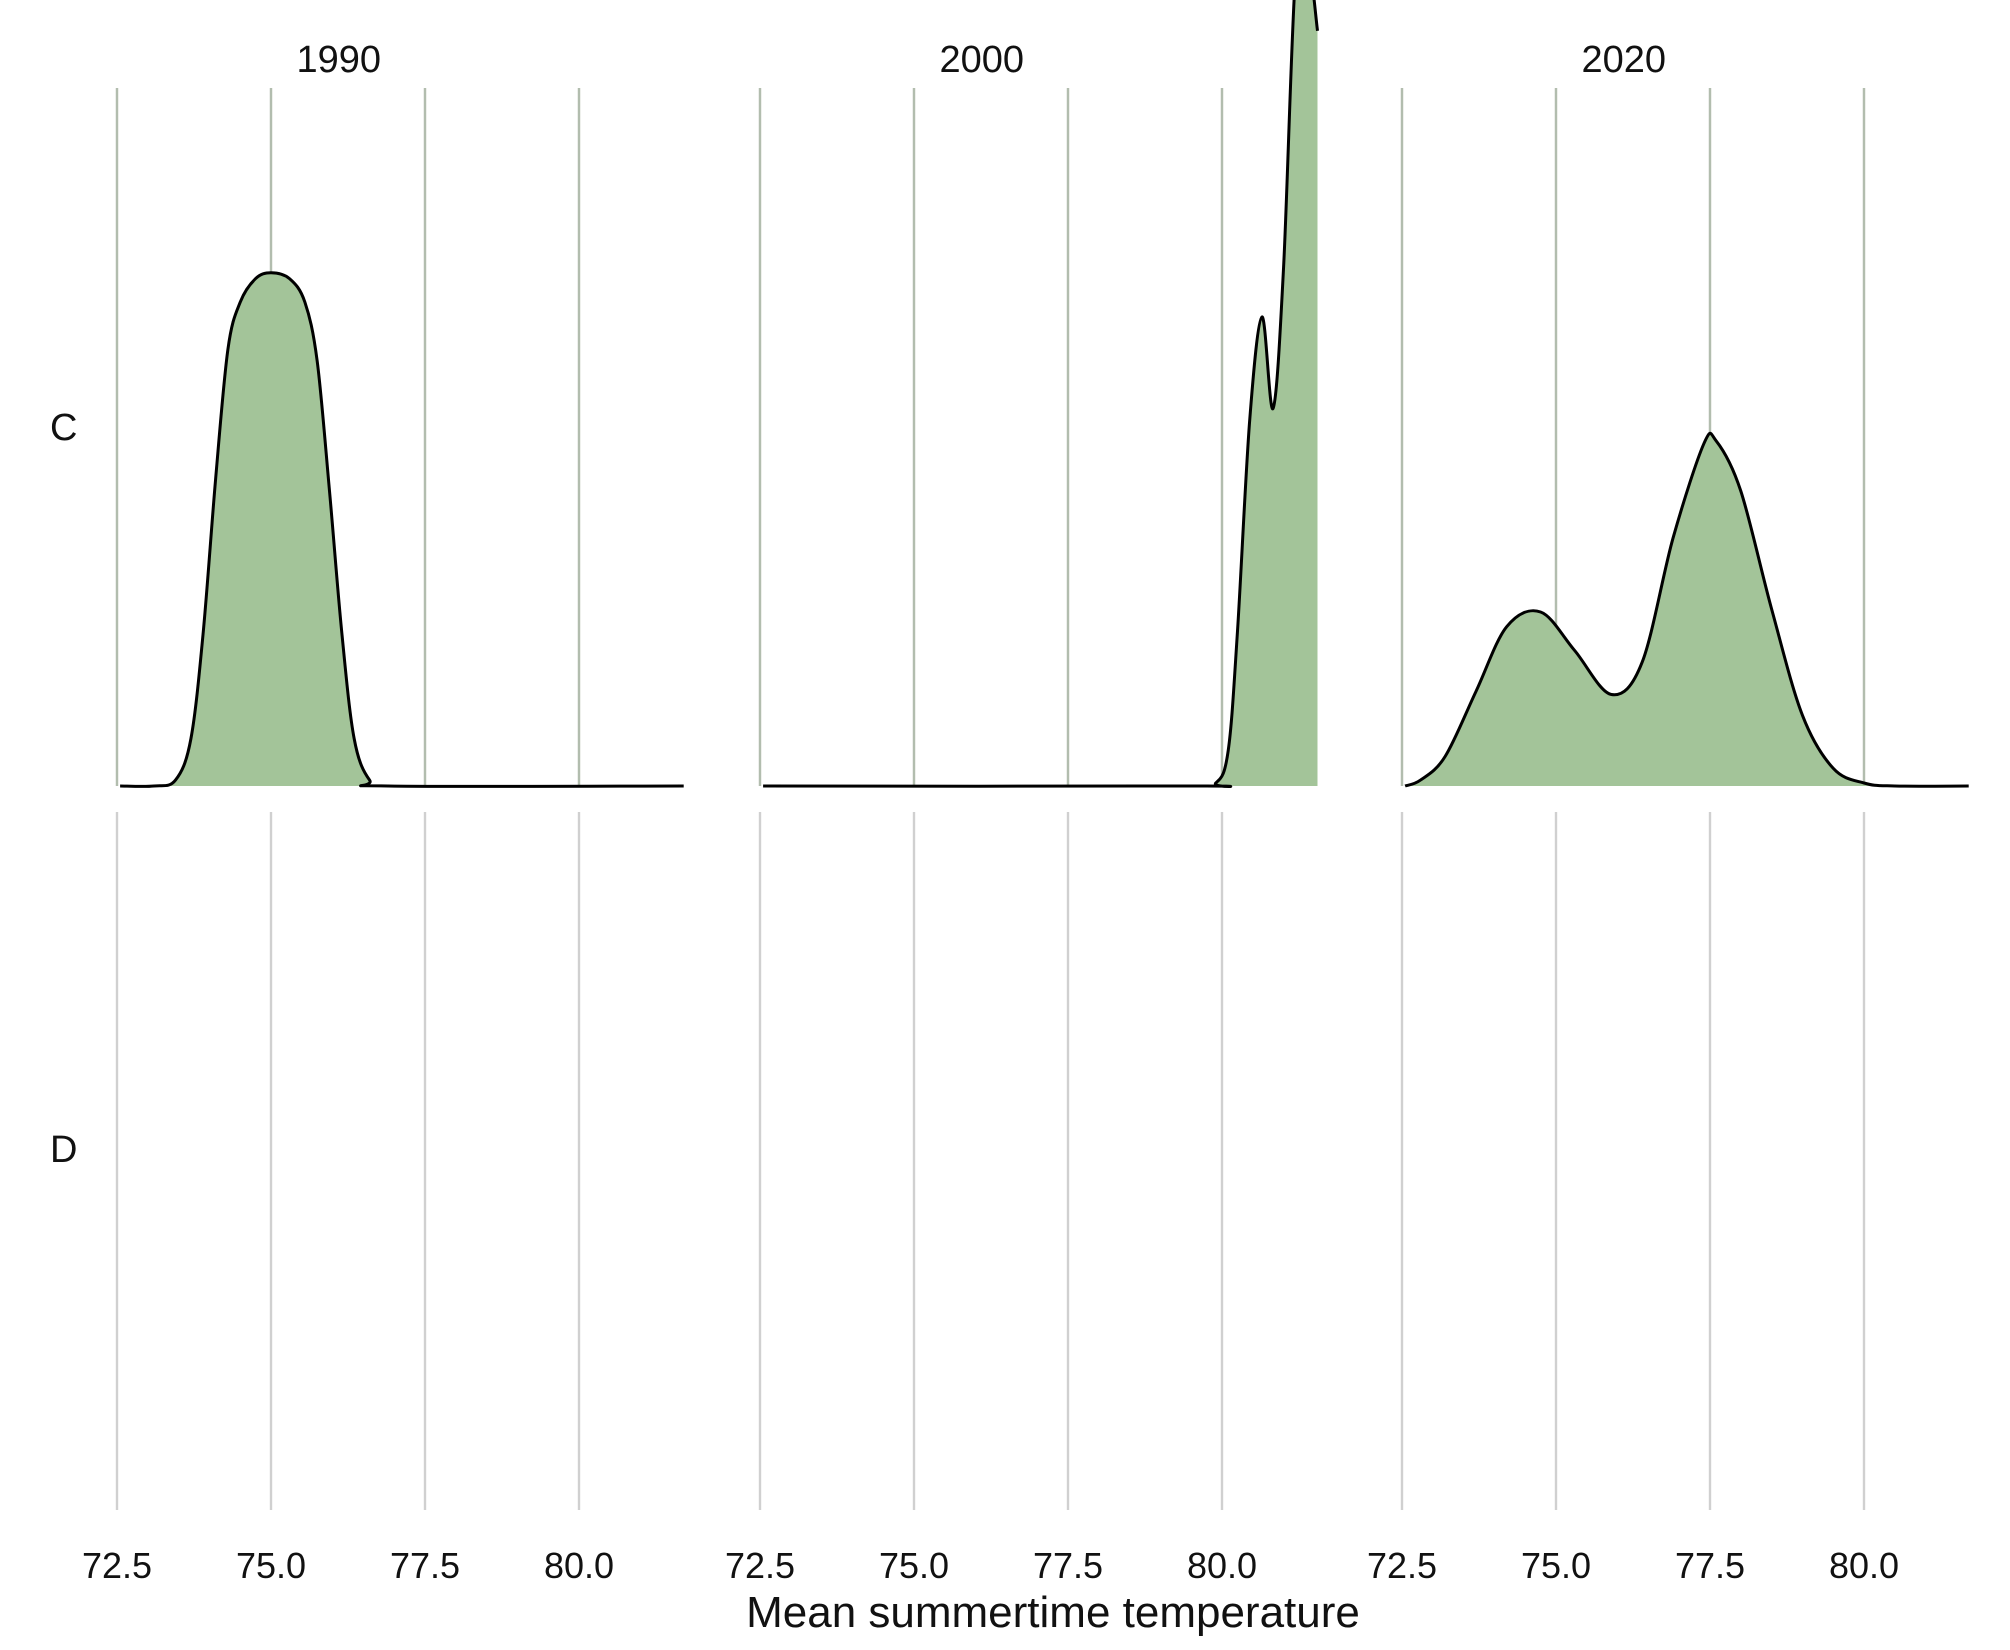 The image size is (2010, 1650). I want to click on row-label: C, so click(63, 428).